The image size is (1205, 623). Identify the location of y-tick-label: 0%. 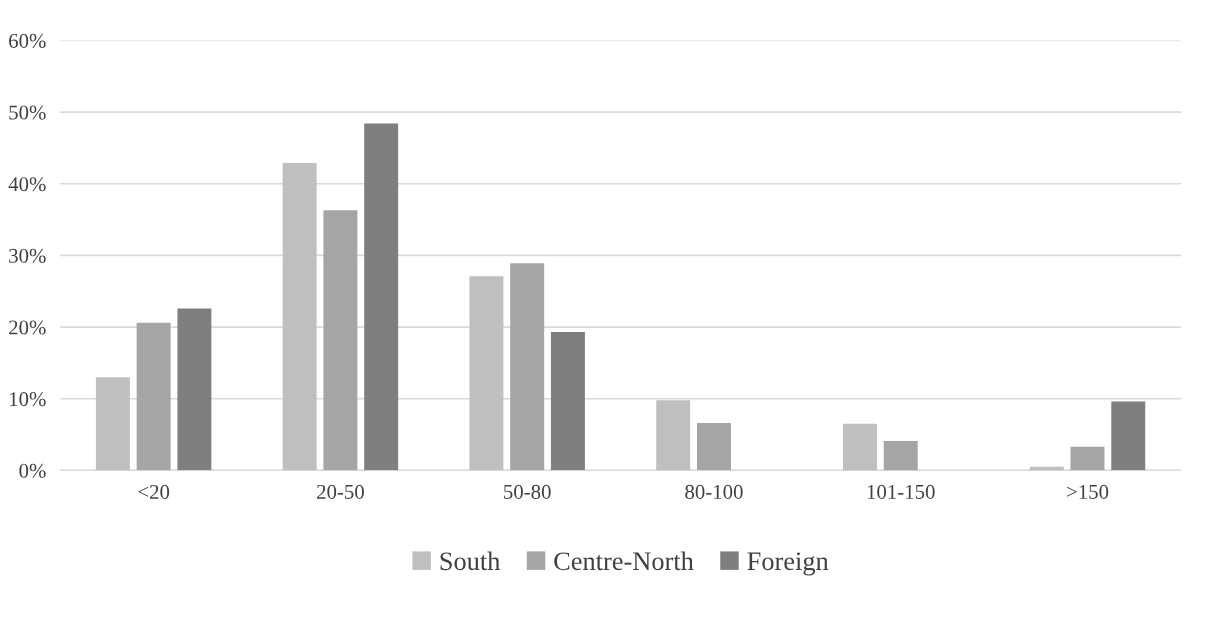
(32, 470).